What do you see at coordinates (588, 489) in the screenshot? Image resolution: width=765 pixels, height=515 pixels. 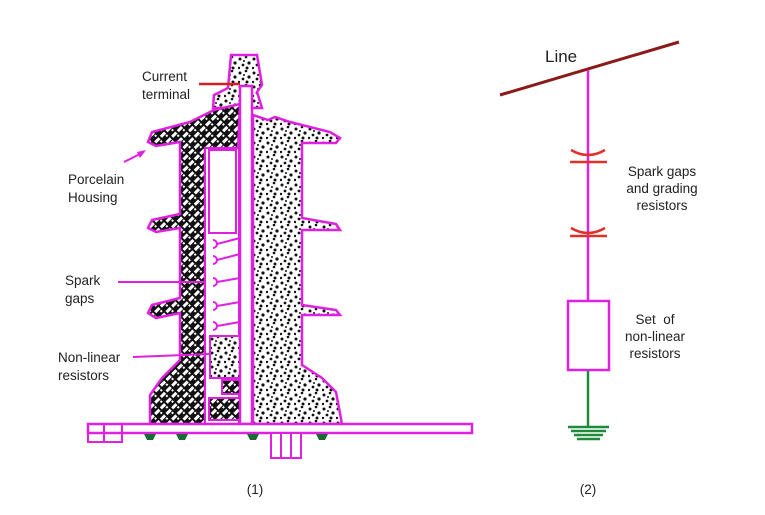 I see `figure-2-caption: (2)` at bounding box center [588, 489].